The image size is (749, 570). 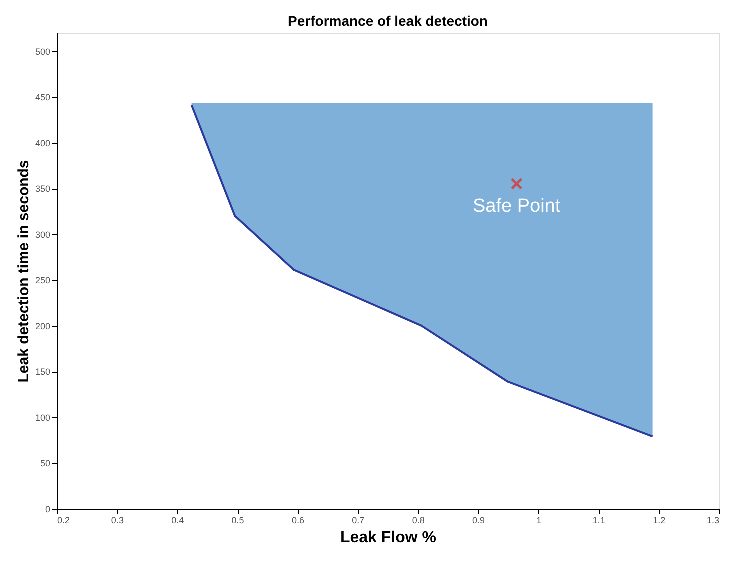 What do you see at coordinates (42, 372) in the screenshot?
I see `y-tick-label: 150` at bounding box center [42, 372].